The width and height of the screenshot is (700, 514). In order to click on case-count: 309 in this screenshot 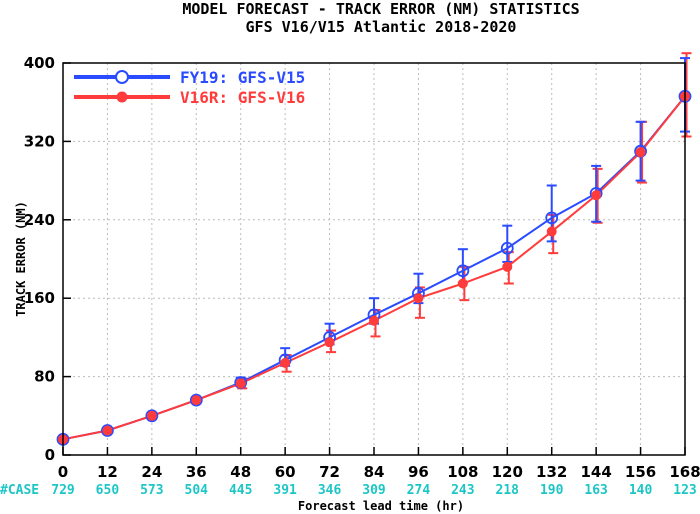, I will do `click(373, 490)`.